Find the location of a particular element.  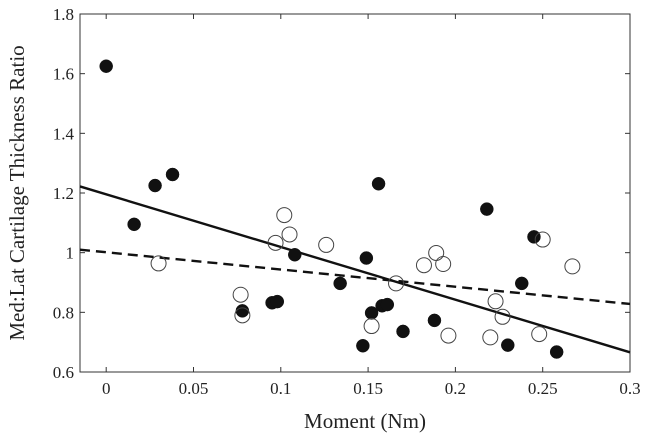

x-tick-label: 0.25 is located at coordinates (543, 388).